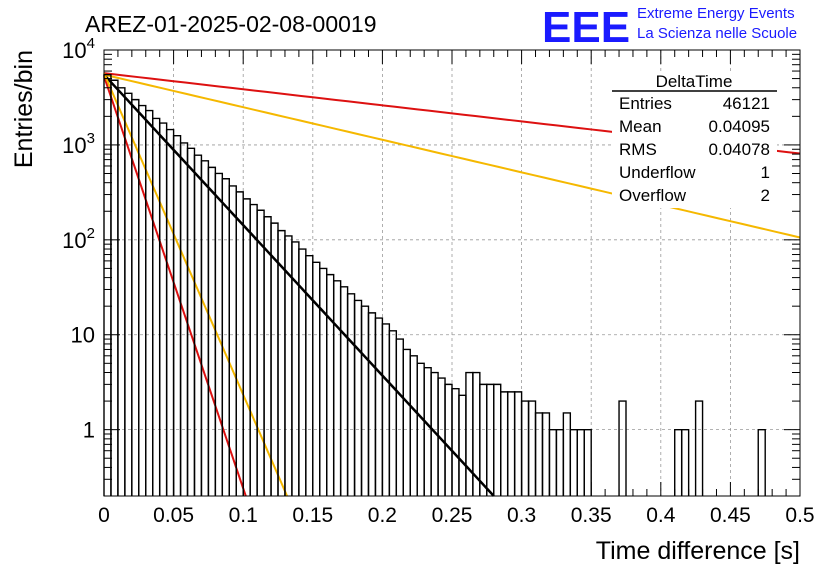 Image resolution: width=836 pixels, height=572 pixels. Describe the element at coordinates (645, 103) in the screenshot. I see `stats-row-label: Entries` at that location.